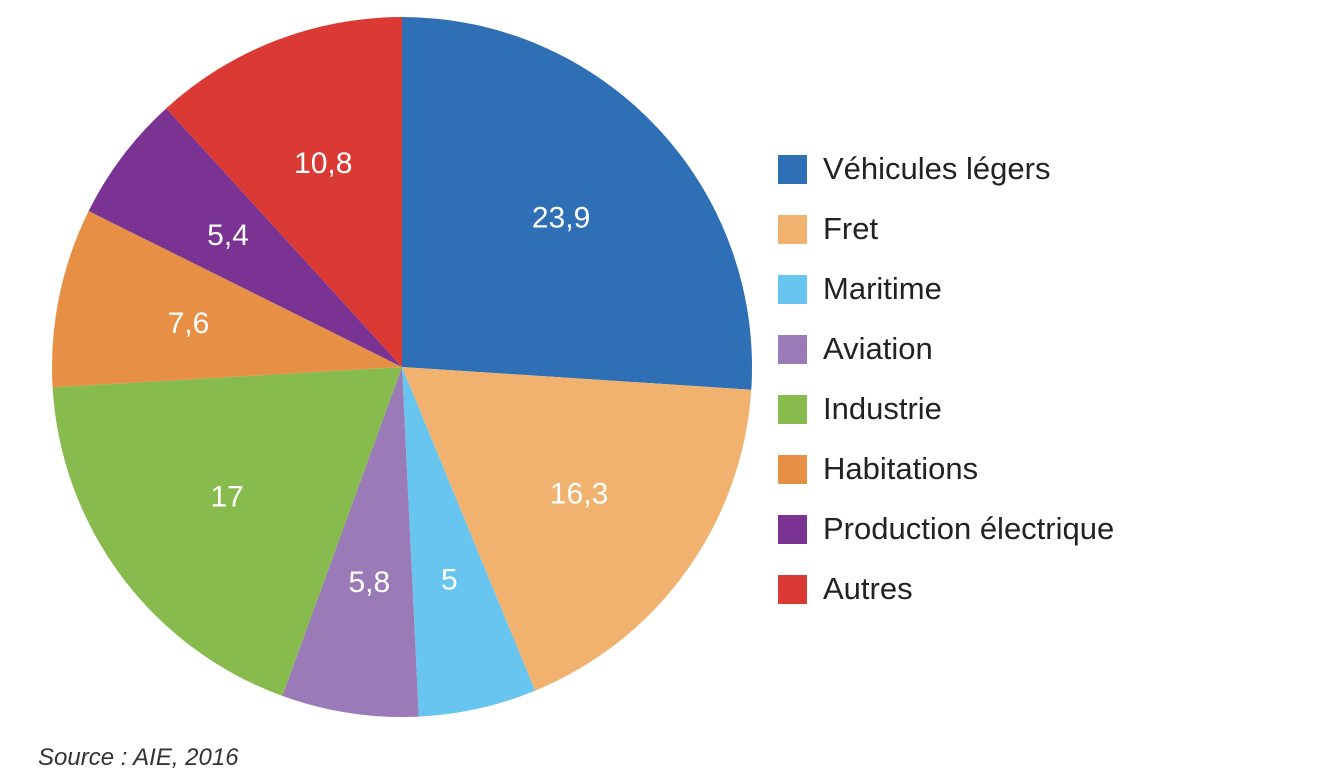 The width and height of the screenshot is (1338, 784). Describe the element at coordinates (138, 757) in the screenshot. I see `source-note: Source : AIE, 2016` at that location.